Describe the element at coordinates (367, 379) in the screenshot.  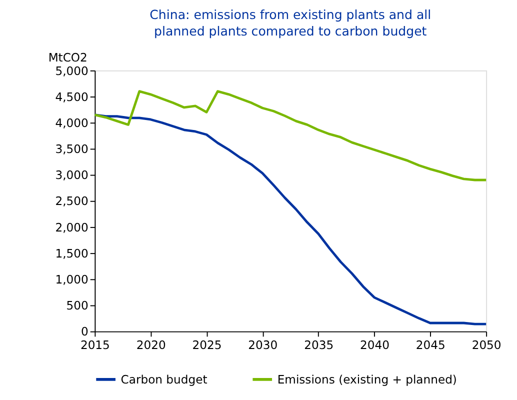
I see `legend-label: Emissions (existing + planned)` at that location.